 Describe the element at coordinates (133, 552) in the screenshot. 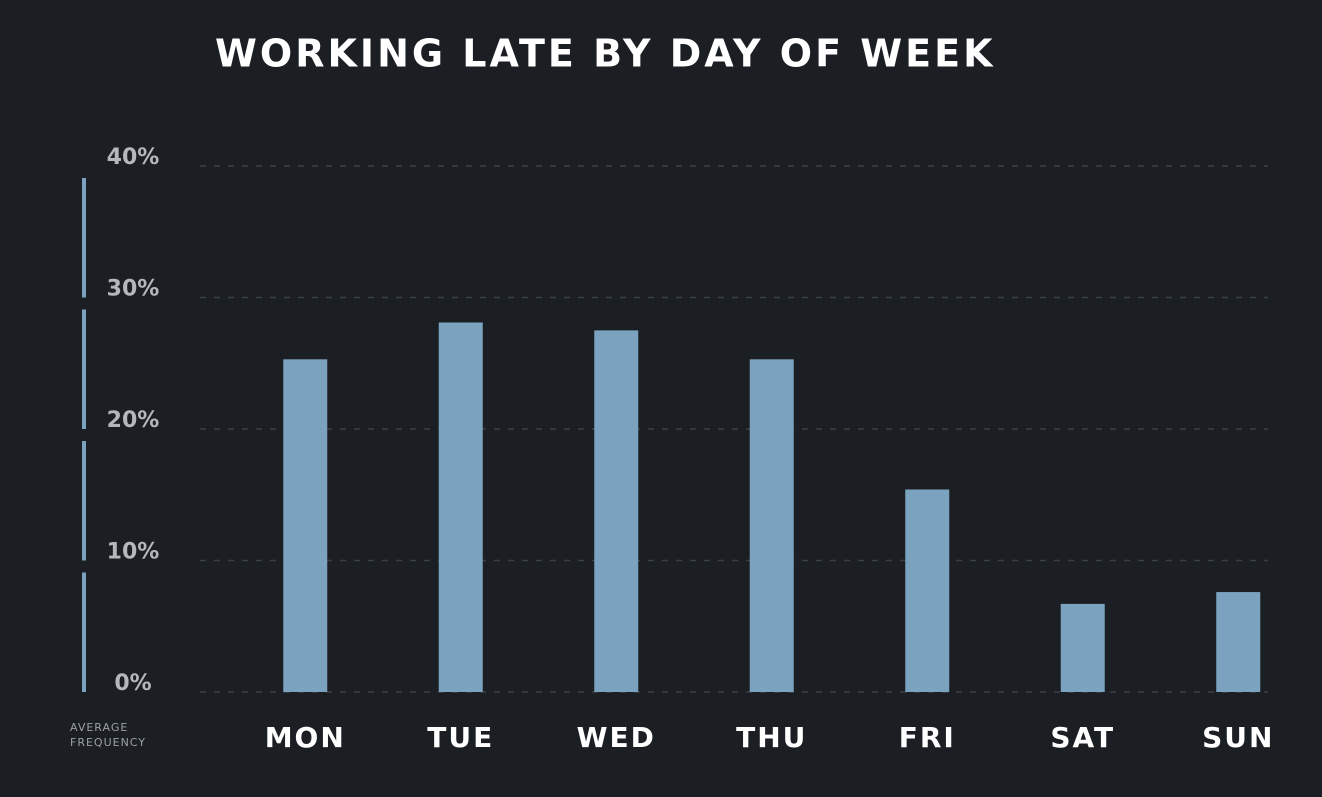

I see `y-tick-label: 10%` at that location.